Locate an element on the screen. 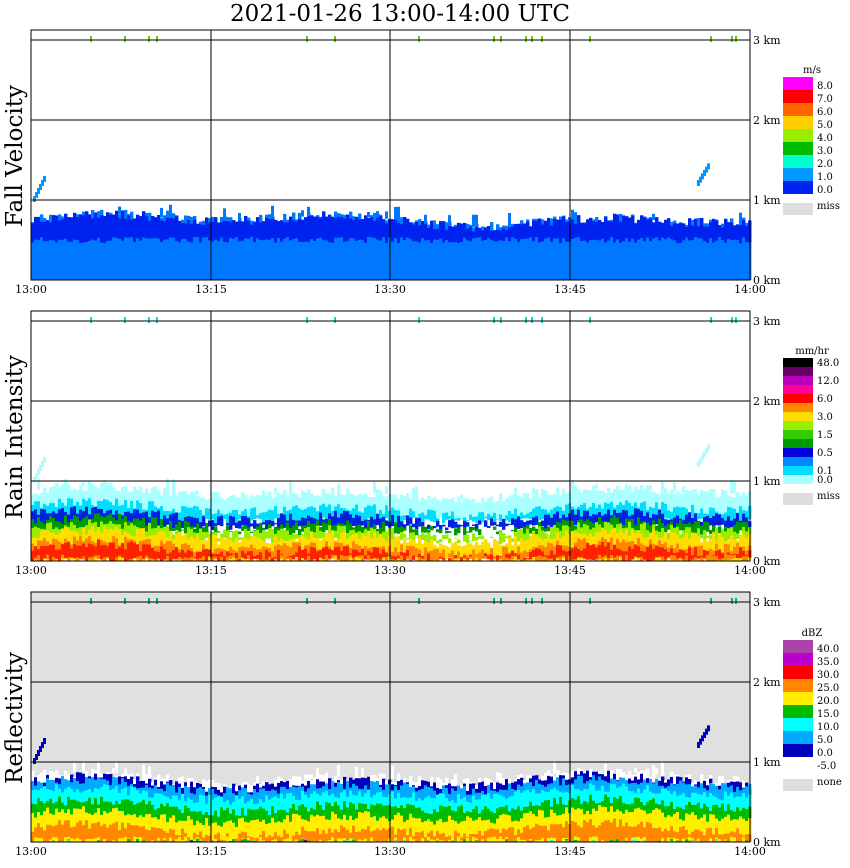  colorbar-label: 0.0 is located at coordinates (825, 753).